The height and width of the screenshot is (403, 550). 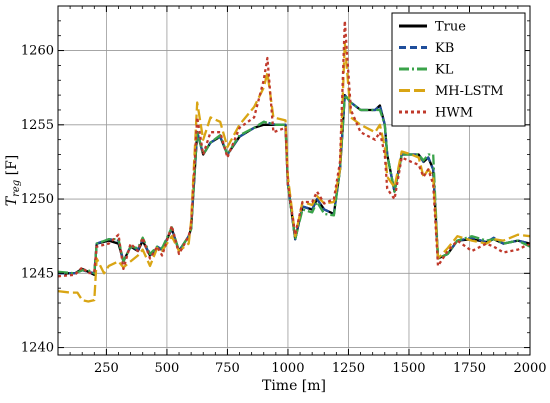 I want to click on x-tick-label: 750, so click(x=227, y=368).